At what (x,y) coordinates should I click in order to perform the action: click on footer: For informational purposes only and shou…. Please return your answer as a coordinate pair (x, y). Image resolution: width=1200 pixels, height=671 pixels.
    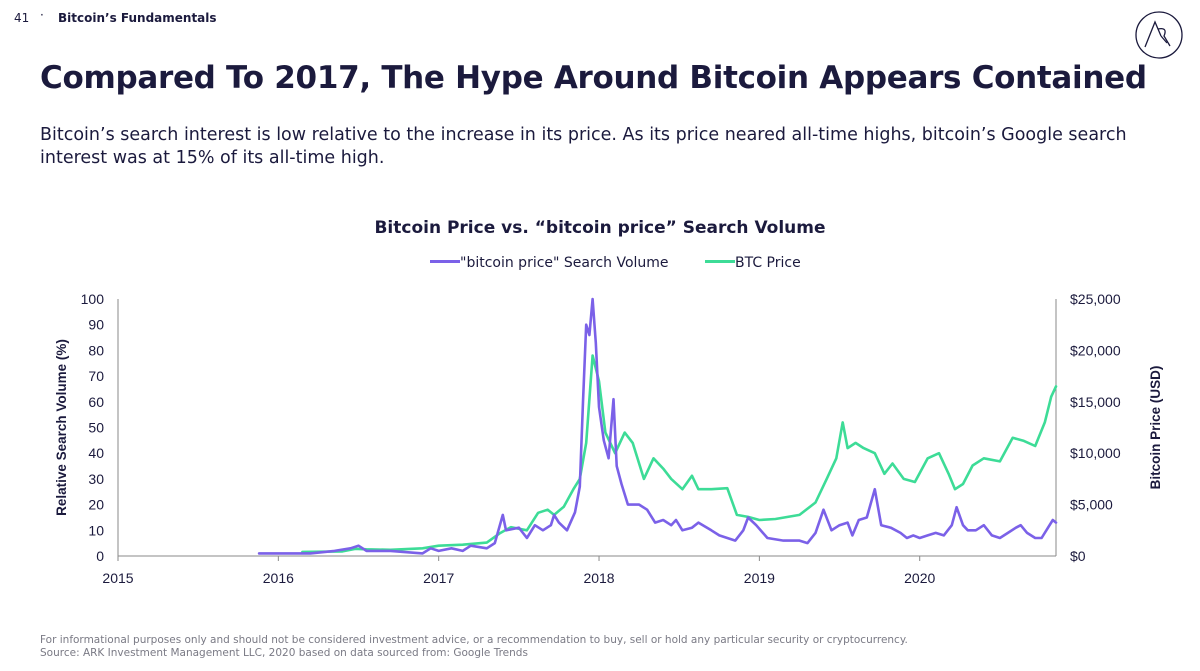
    Looking at the image, I should click on (474, 647).